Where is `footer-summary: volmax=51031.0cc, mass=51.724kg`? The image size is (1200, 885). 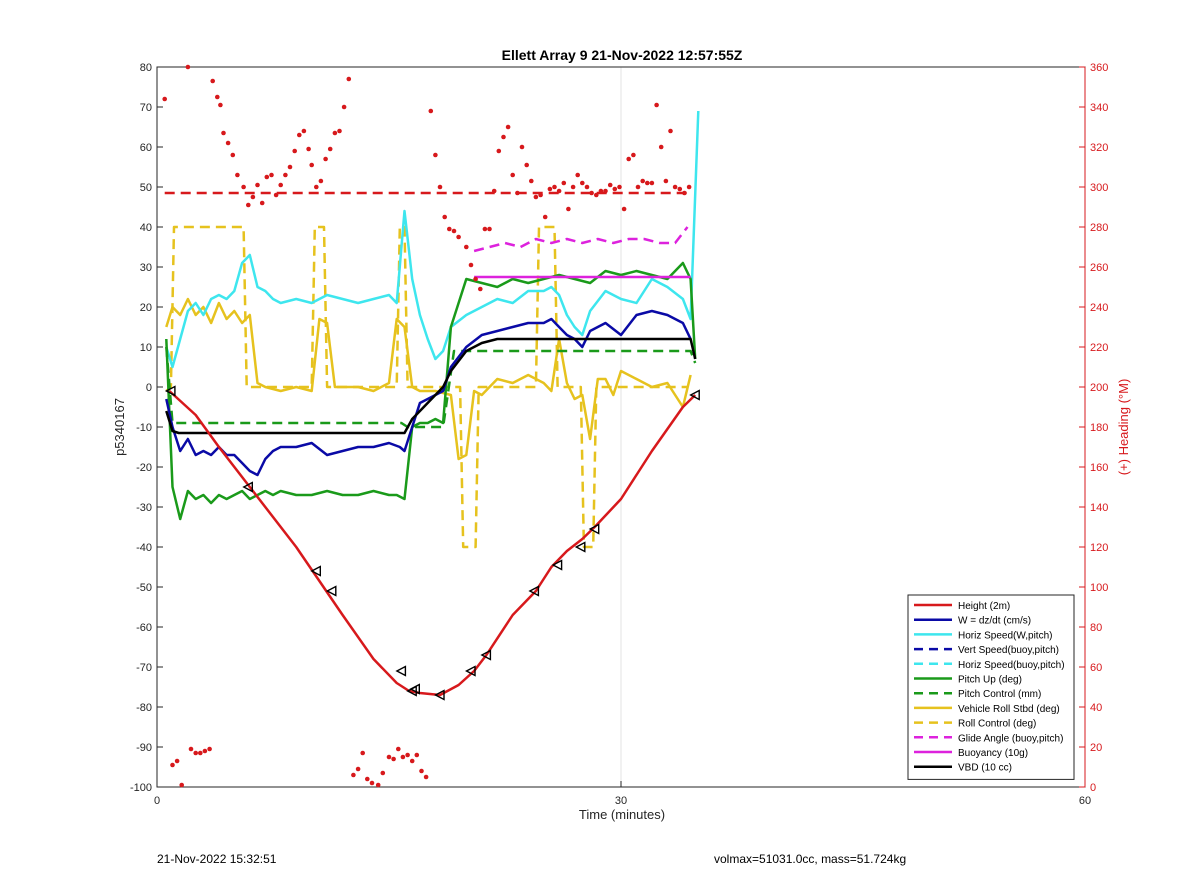 footer-summary: volmax=51031.0cc, mass=51.724kg is located at coordinates (810, 859).